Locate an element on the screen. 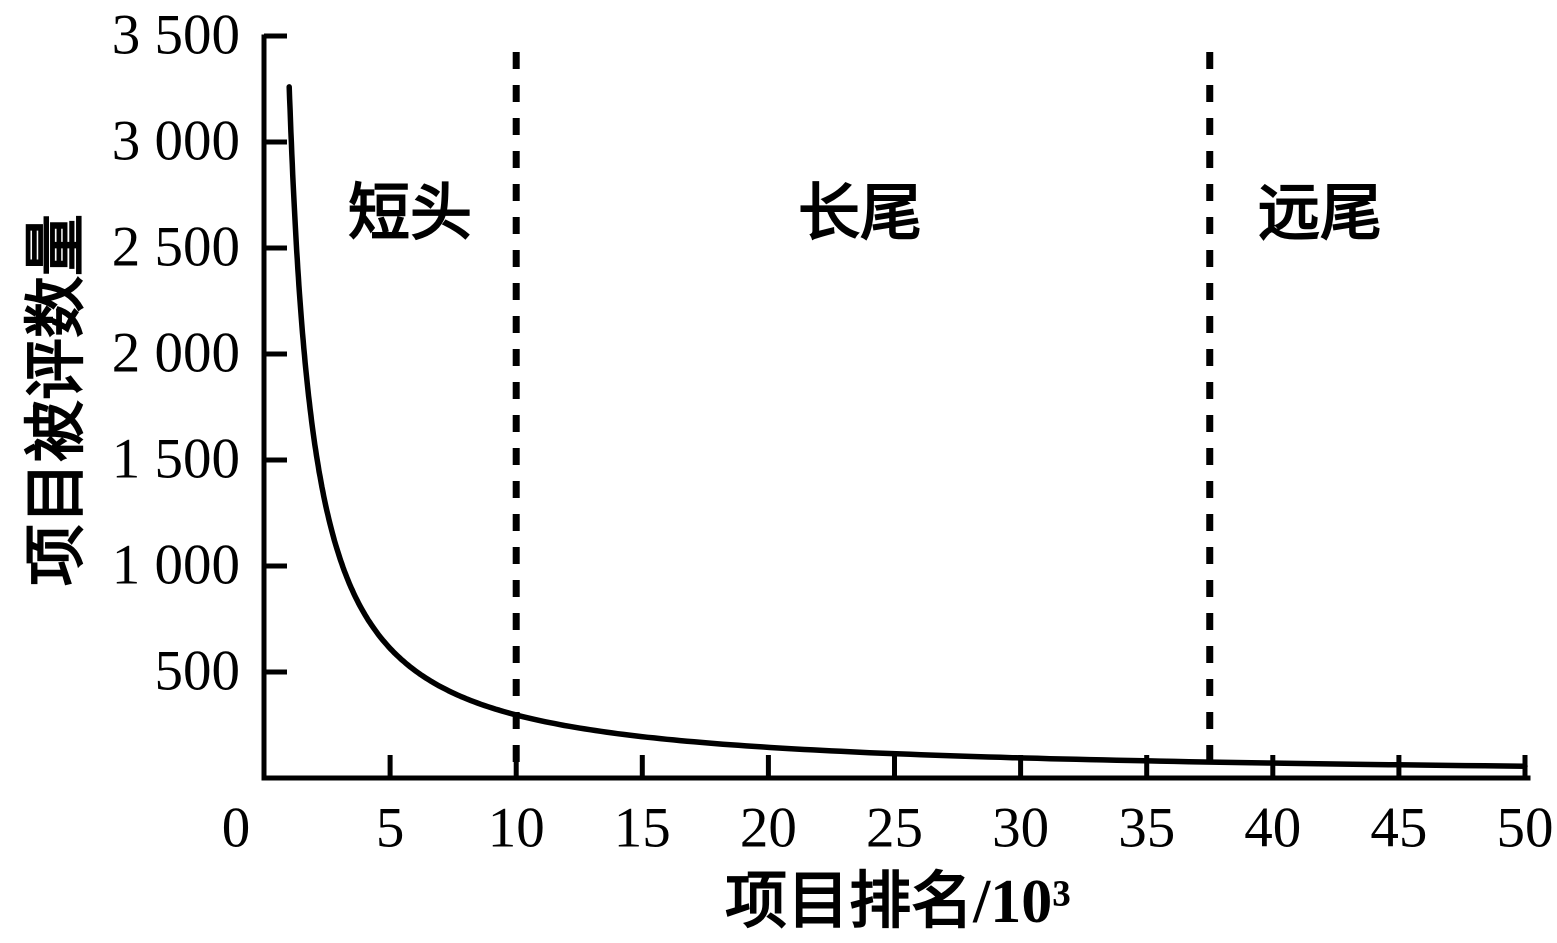 The width and height of the screenshot is (1557, 943). x-tick-label: 10 is located at coordinates (516, 828).